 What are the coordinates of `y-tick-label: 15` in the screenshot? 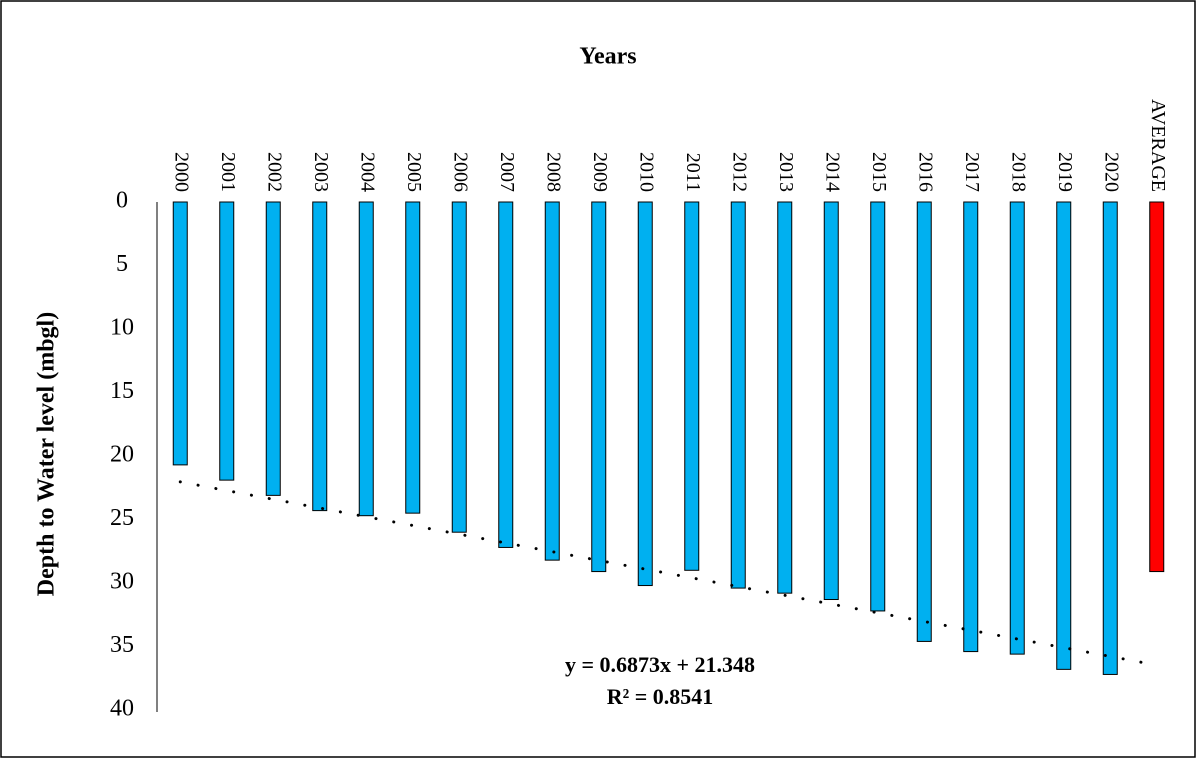 It's located at (122, 391).